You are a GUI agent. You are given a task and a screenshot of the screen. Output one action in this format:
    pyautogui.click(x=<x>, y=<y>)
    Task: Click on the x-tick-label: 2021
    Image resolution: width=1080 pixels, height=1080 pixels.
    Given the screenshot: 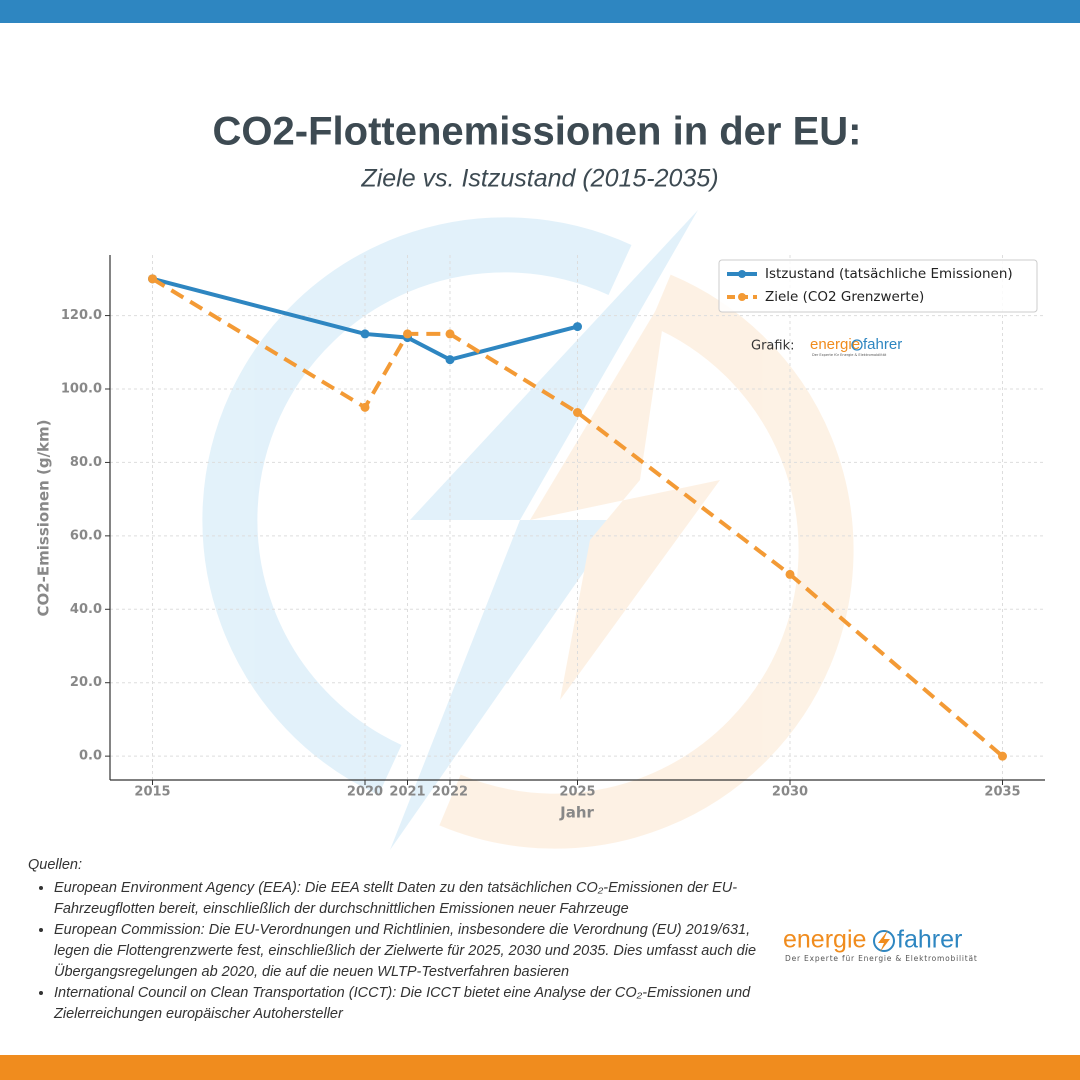 What is the action you would take?
    pyautogui.click(x=407, y=792)
    